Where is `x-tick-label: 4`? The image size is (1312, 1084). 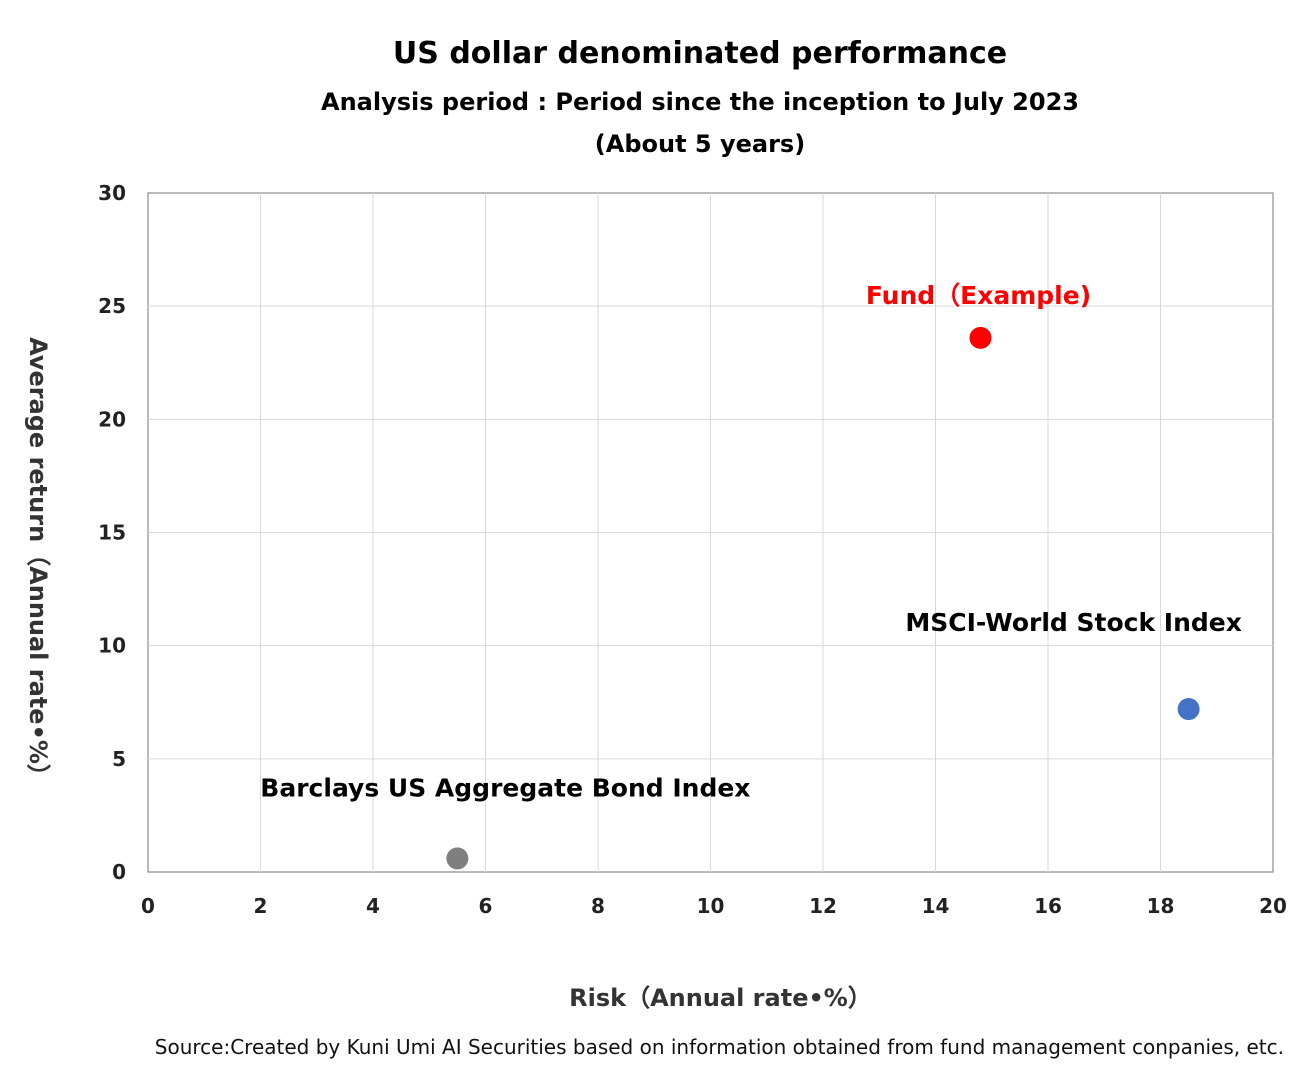
x-tick-label: 4 is located at coordinates (373, 906).